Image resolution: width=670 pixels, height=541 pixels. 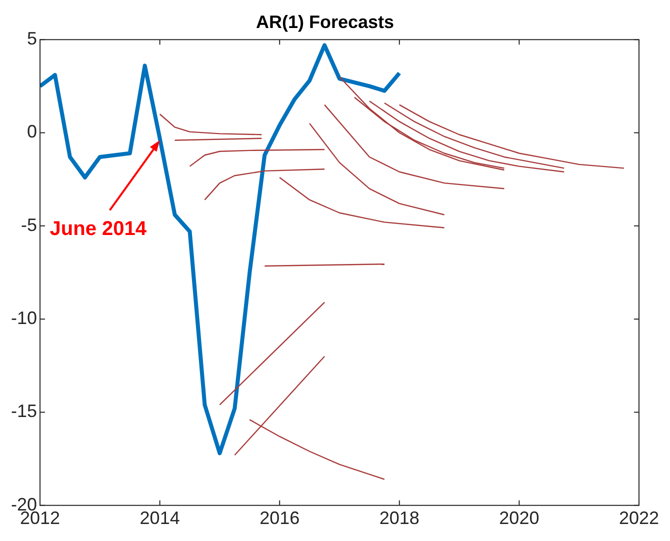 What do you see at coordinates (638, 518) in the screenshot?
I see `x-tick-label: 2022` at bounding box center [638, 518].